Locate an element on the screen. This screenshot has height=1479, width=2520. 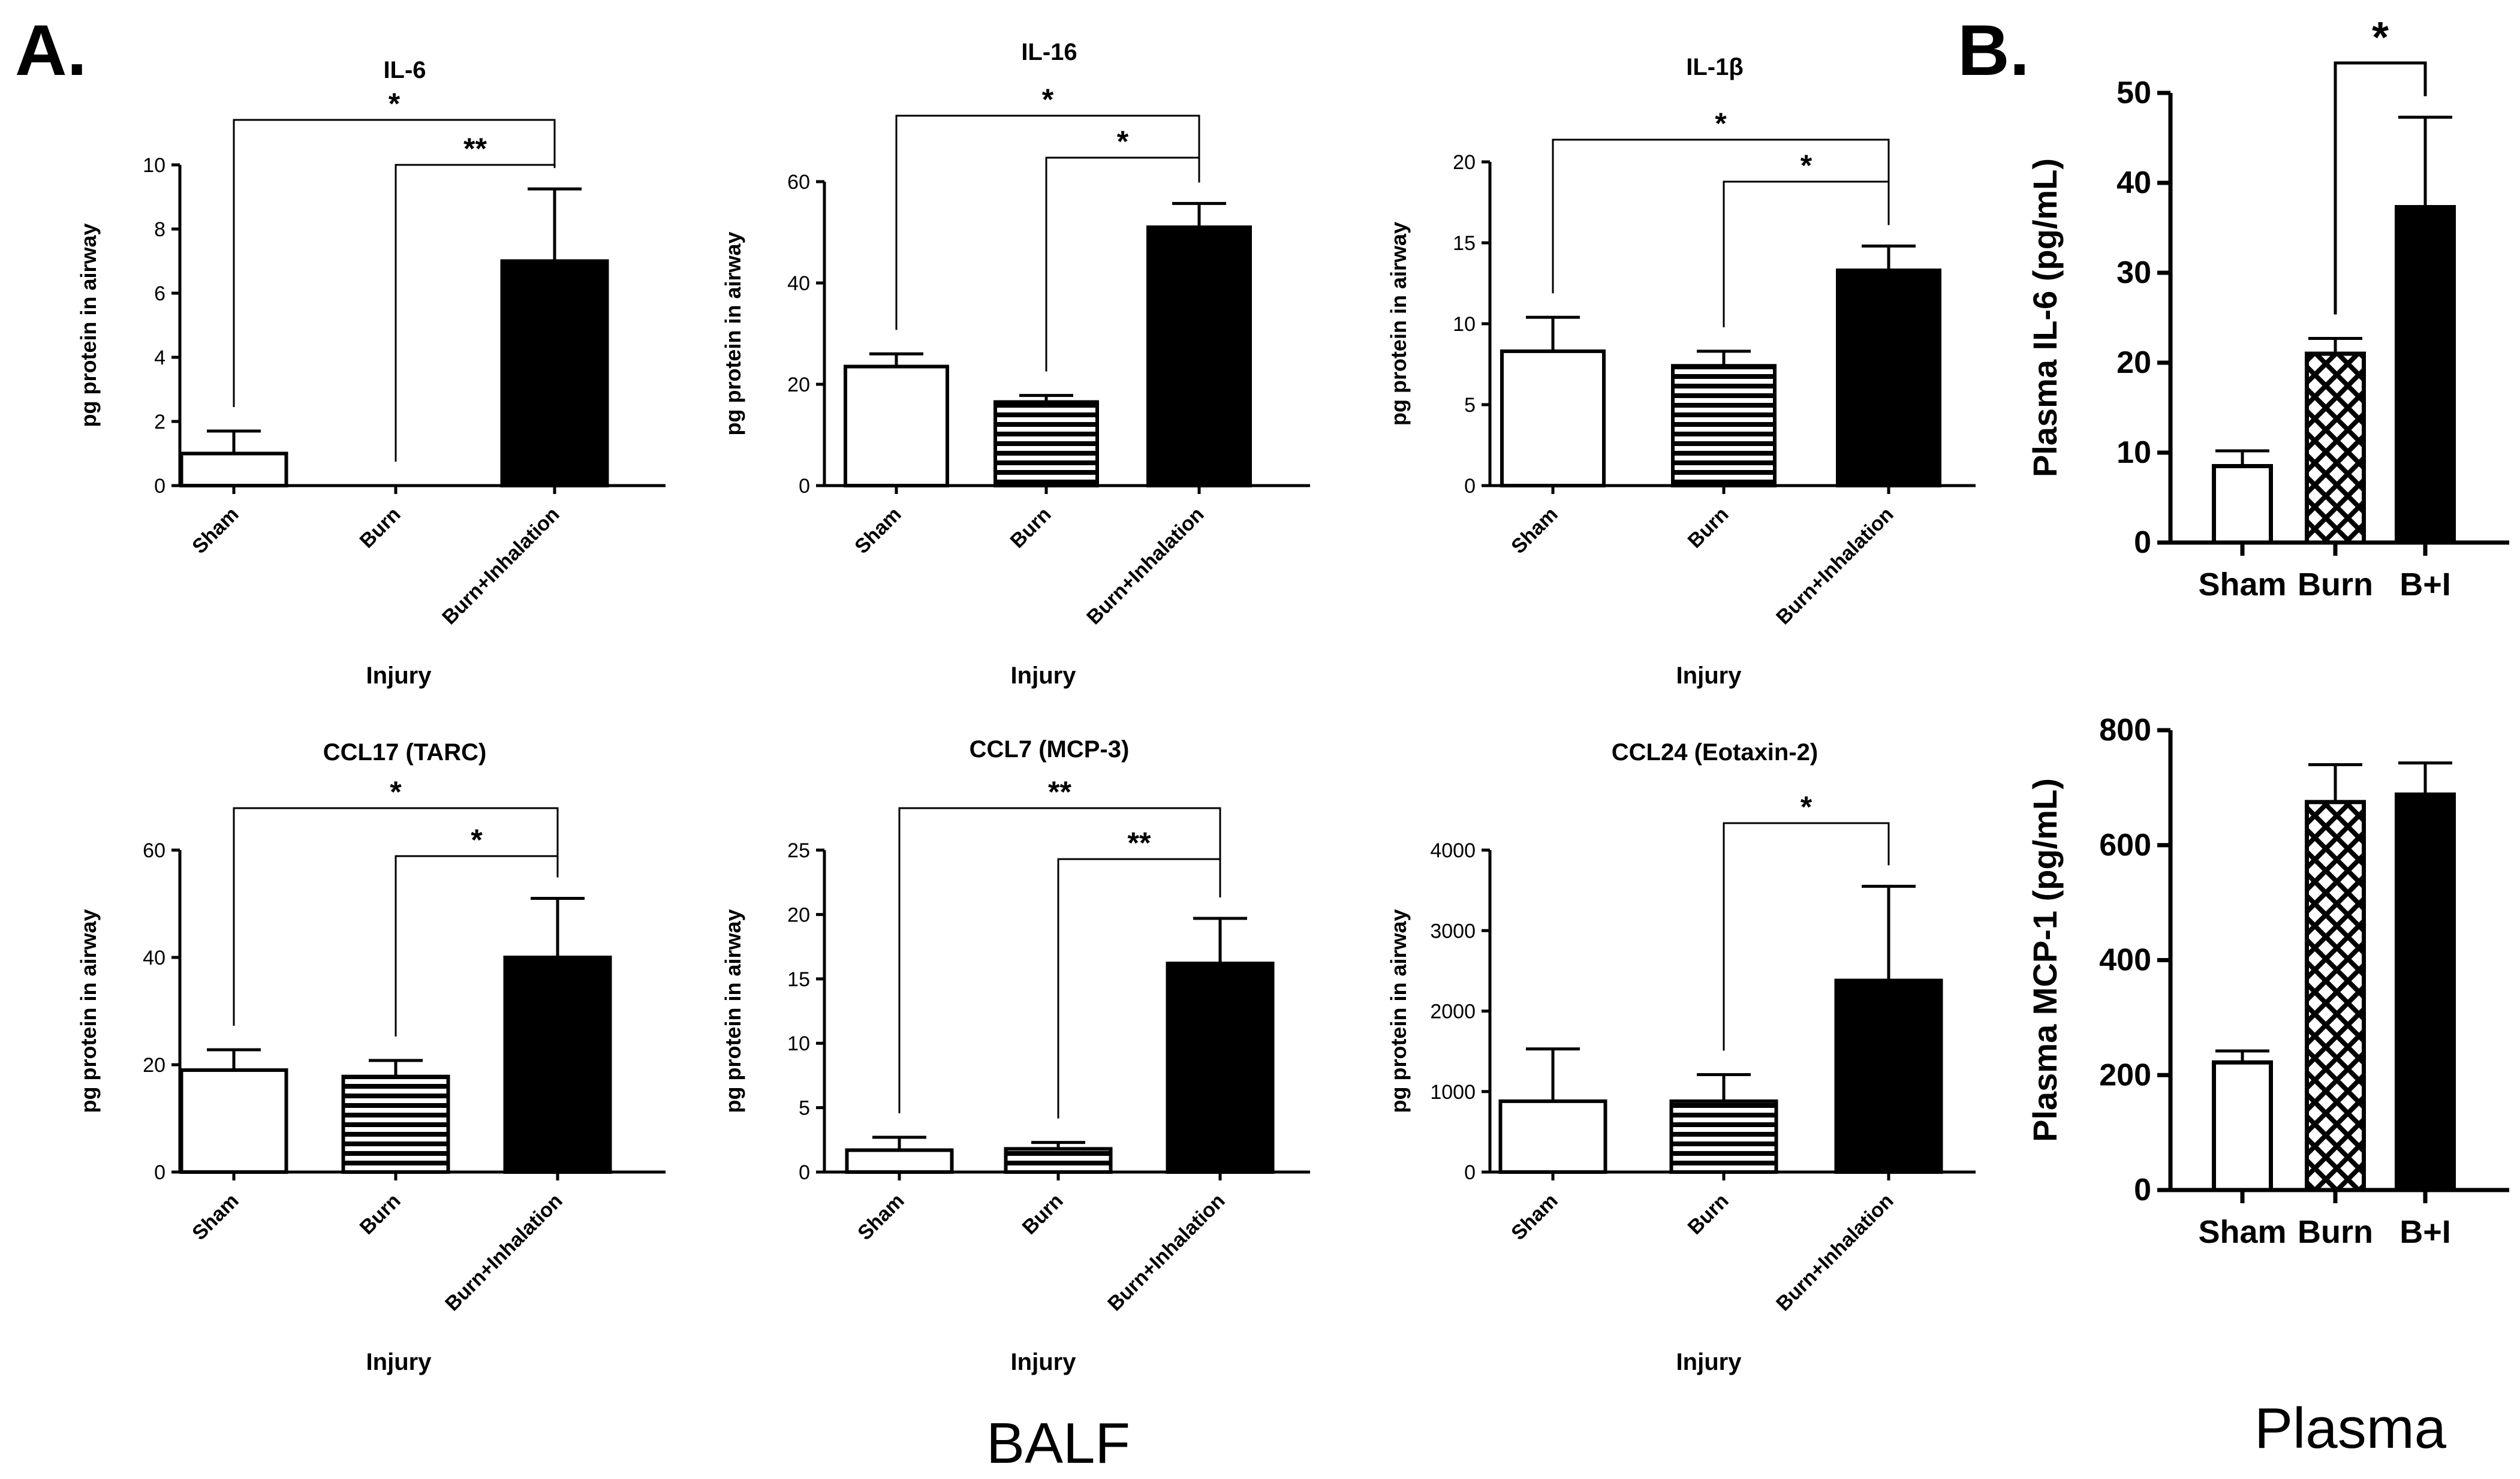
y-tick-label: 8 is located at coordinates (159, 230).